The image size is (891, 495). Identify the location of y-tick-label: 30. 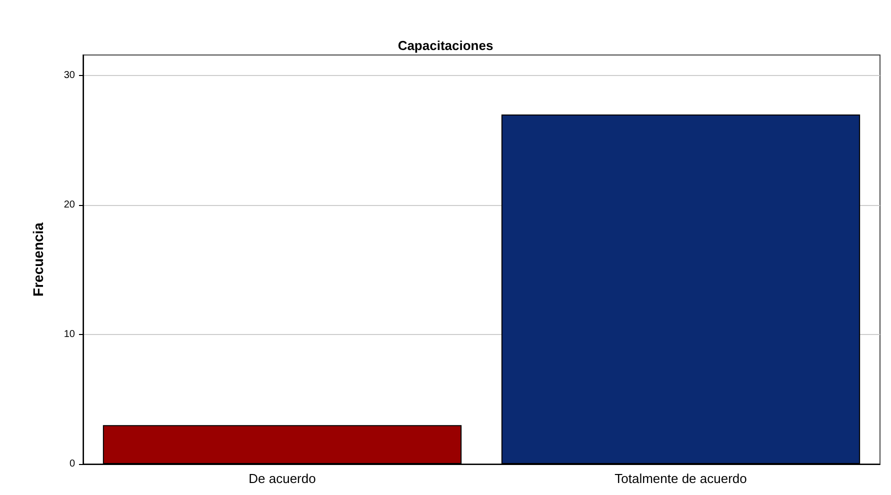
(70, 76).